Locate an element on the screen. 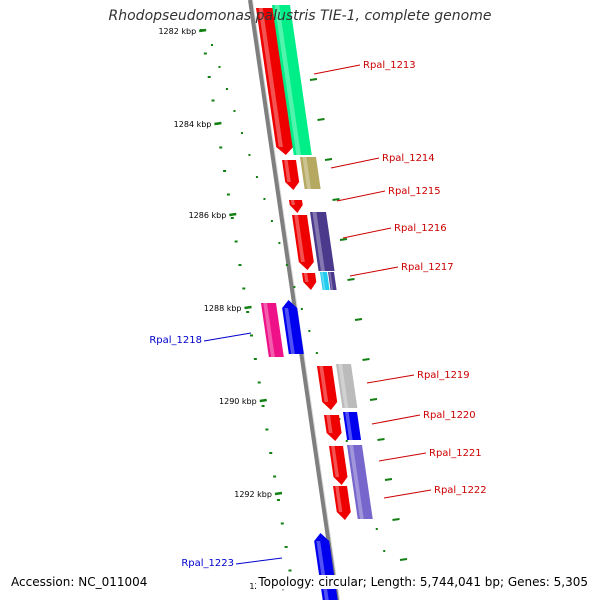  gene-label: Rpal_1221 is located at coordinates (455, 453).